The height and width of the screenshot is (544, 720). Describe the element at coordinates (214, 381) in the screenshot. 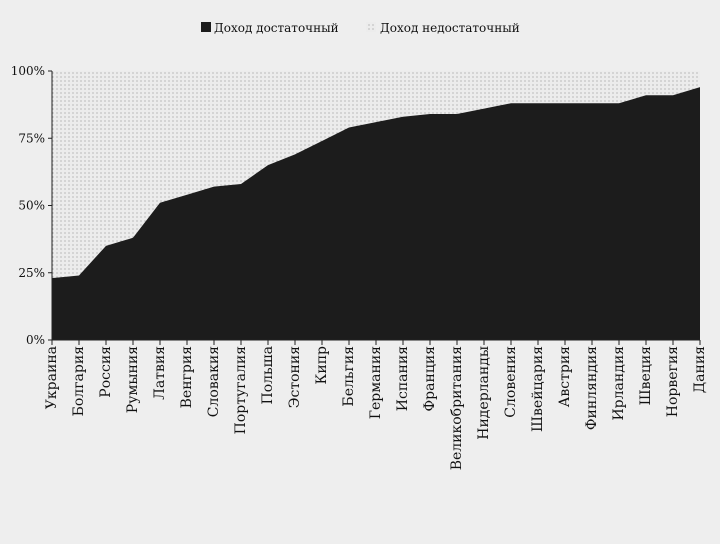

I see `x-tick-label: Словакия` at that location.